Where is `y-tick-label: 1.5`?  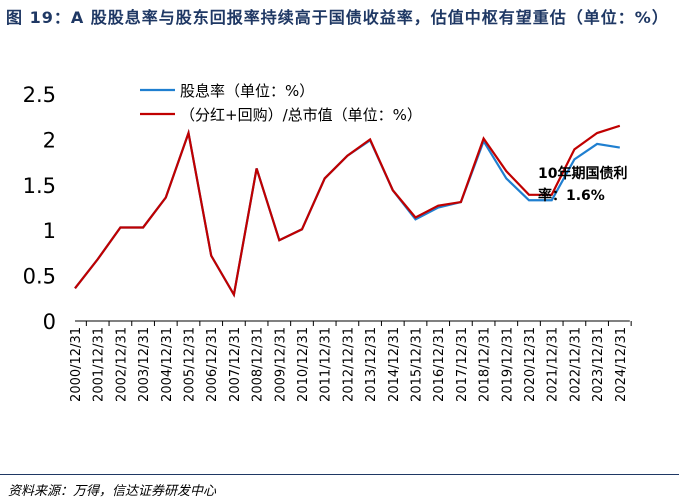
y-tick-label: 1.5 is located at coordinates (39, 186).